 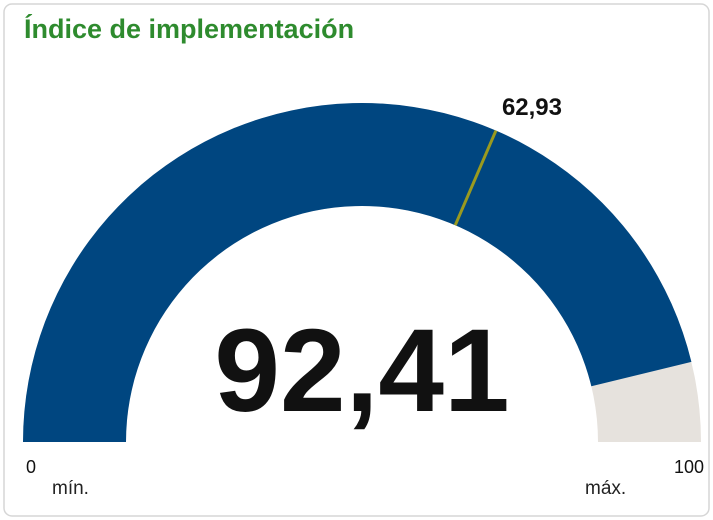 I want to click on min-tick-label: 0, so click(x=31, y=467).